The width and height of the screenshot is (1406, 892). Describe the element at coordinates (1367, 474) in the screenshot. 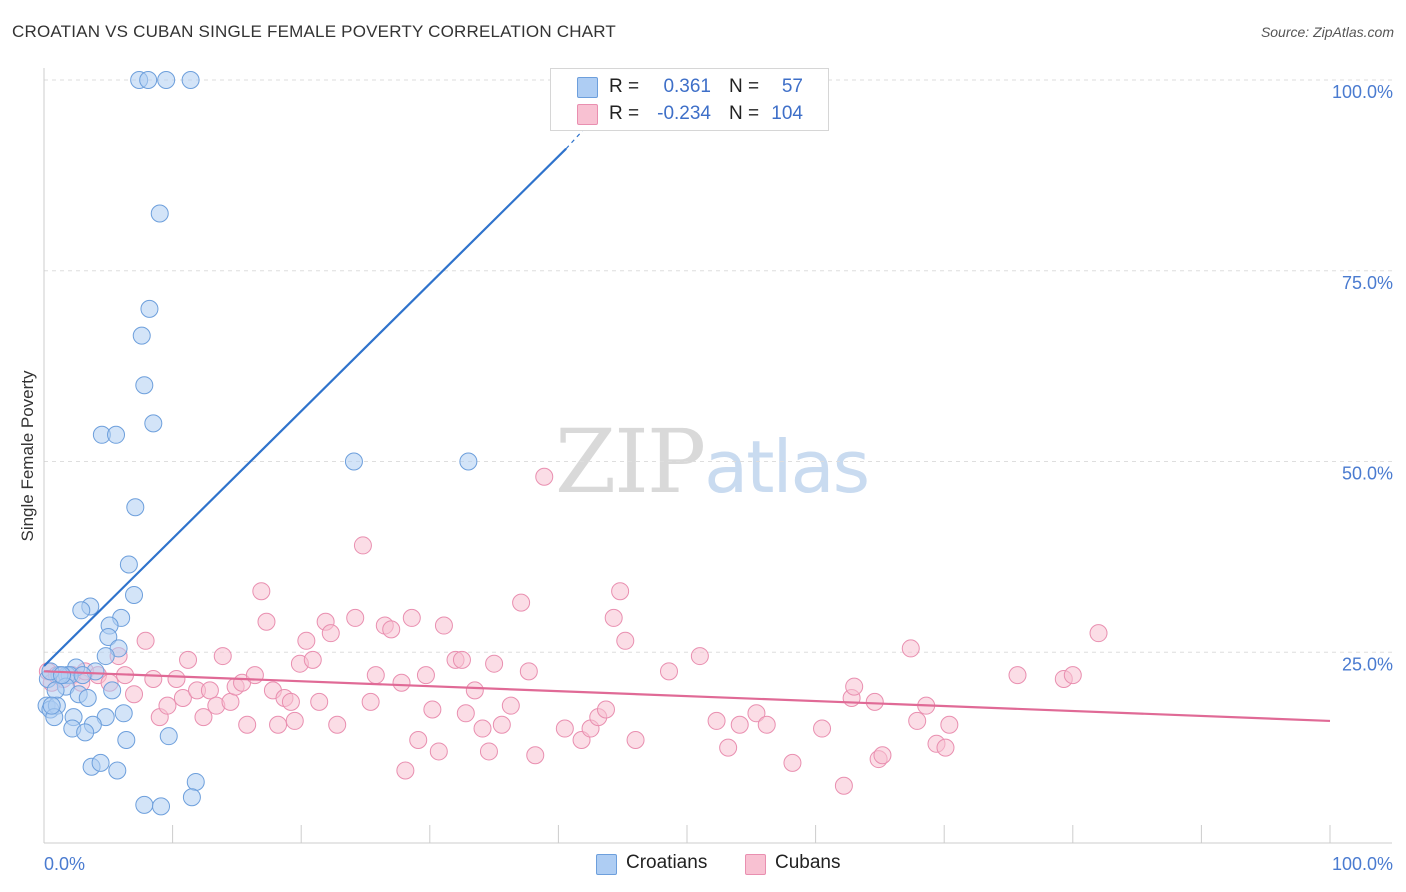

I see `y-tick-label-50: 50.0%` at that location.